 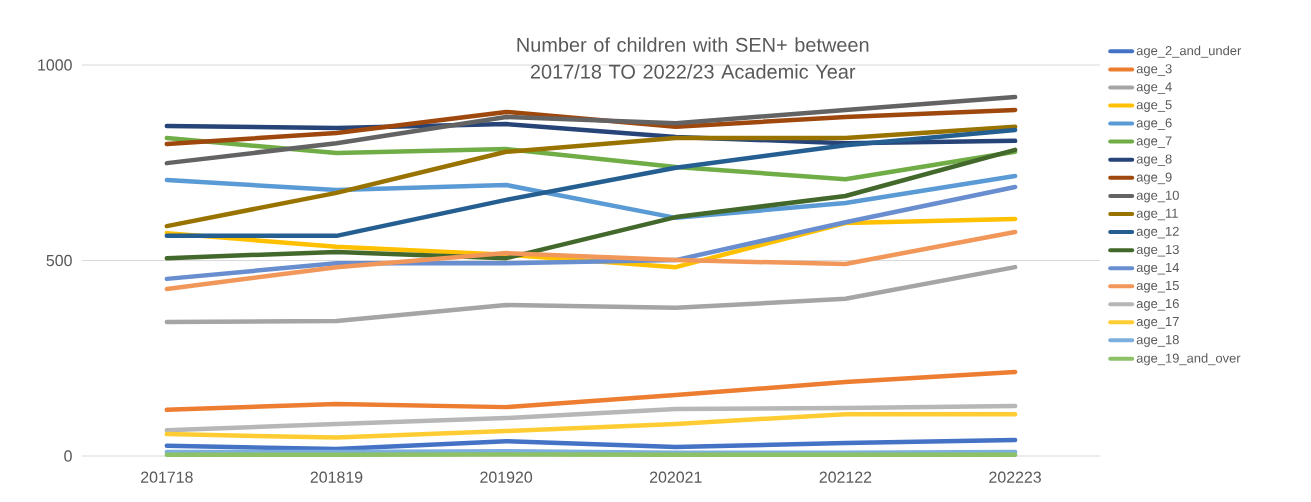 I want to click on legend-label: age_3, so click(x=1154, y=70).